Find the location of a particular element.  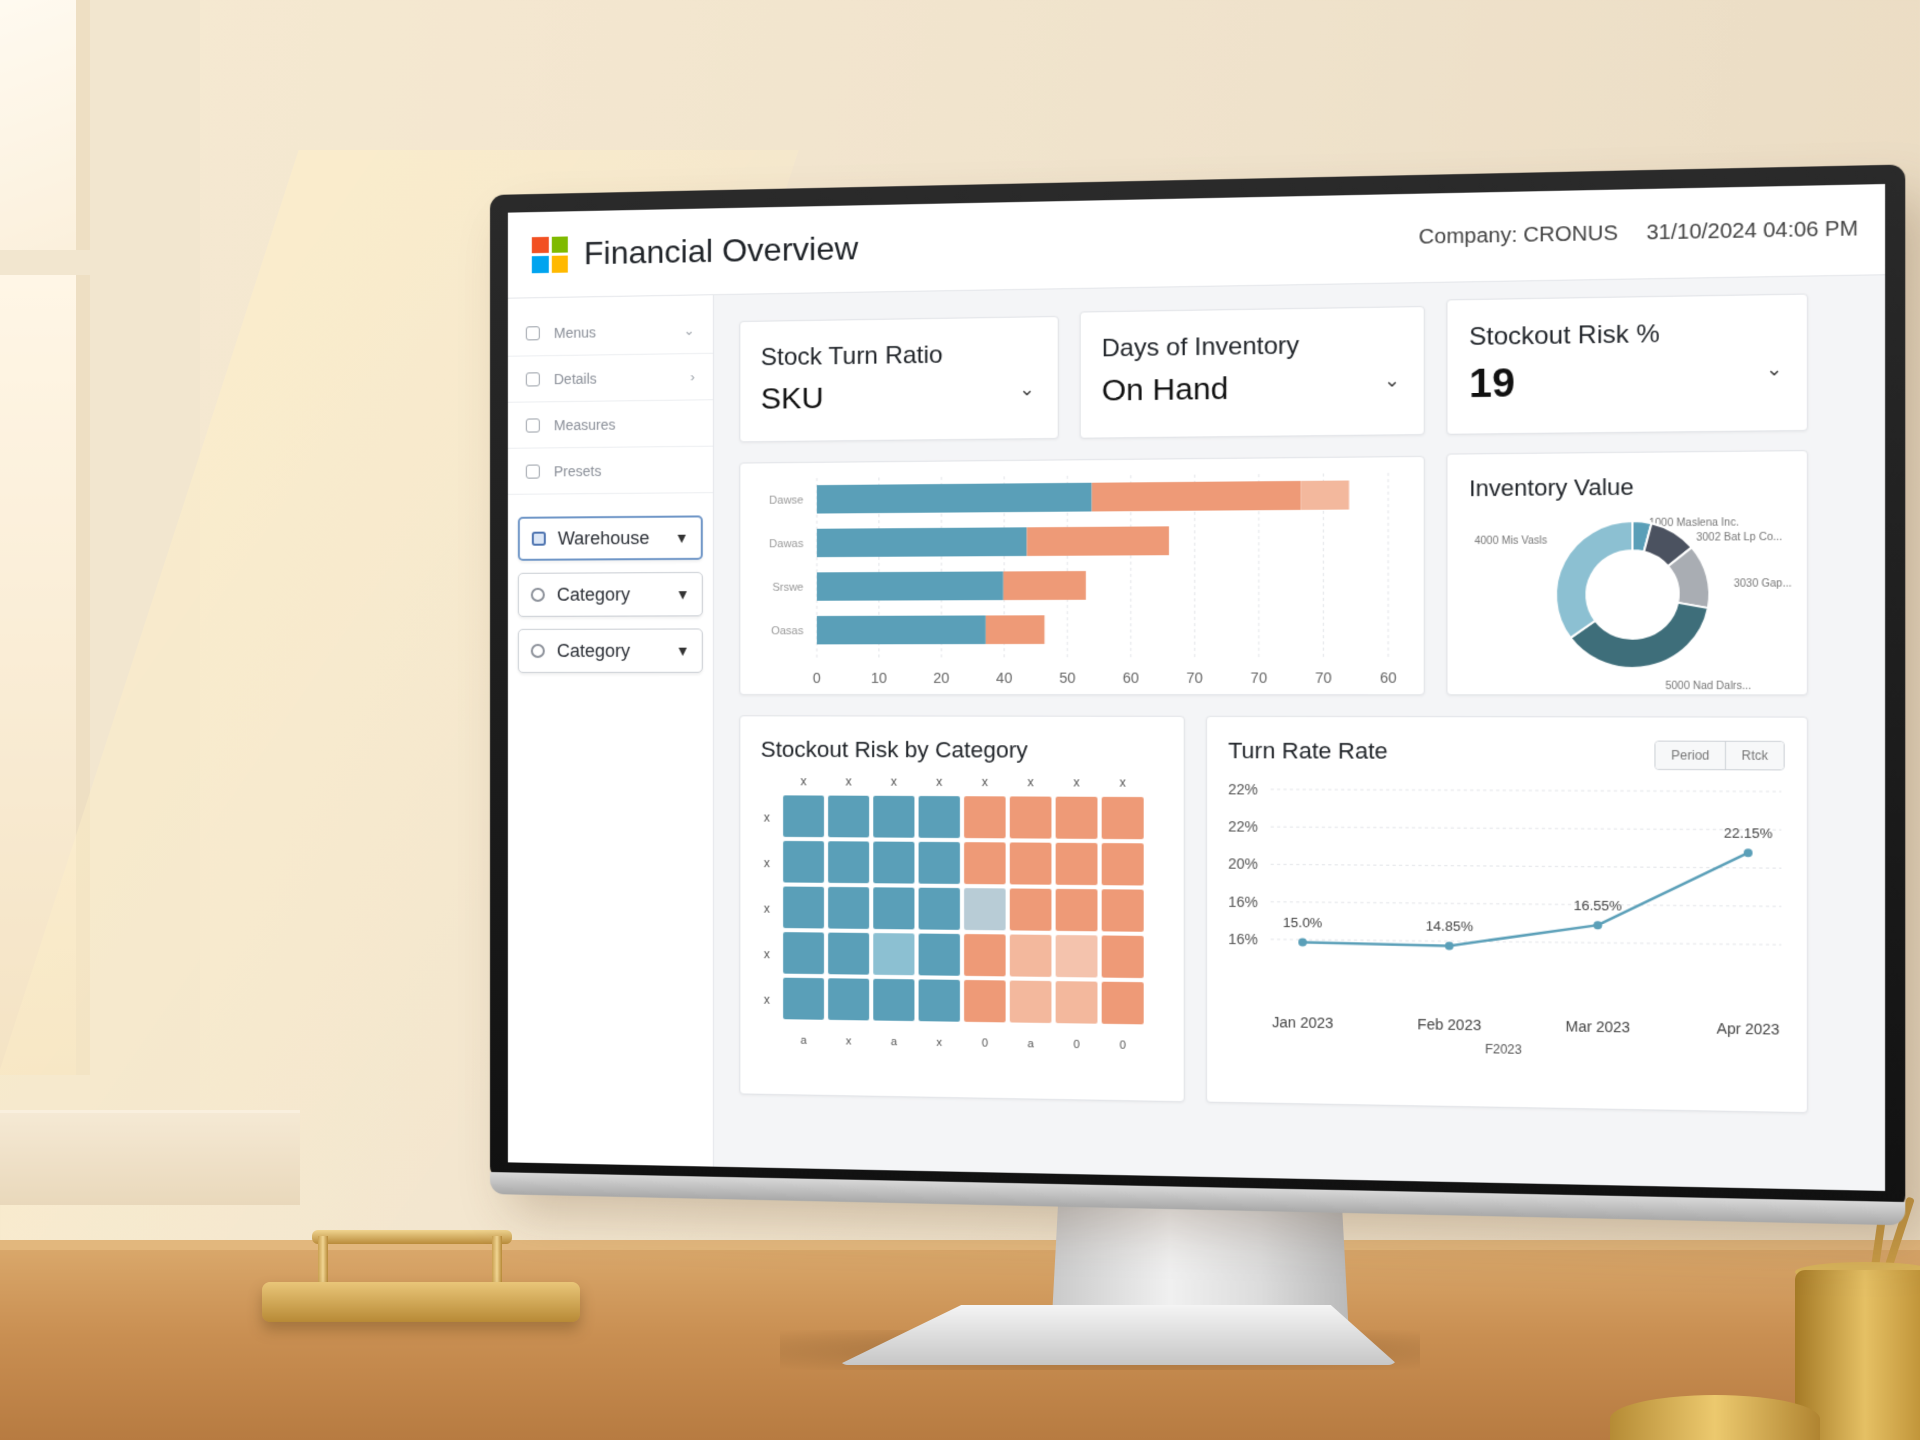

preset-icon is located at coordinates (533, 471).